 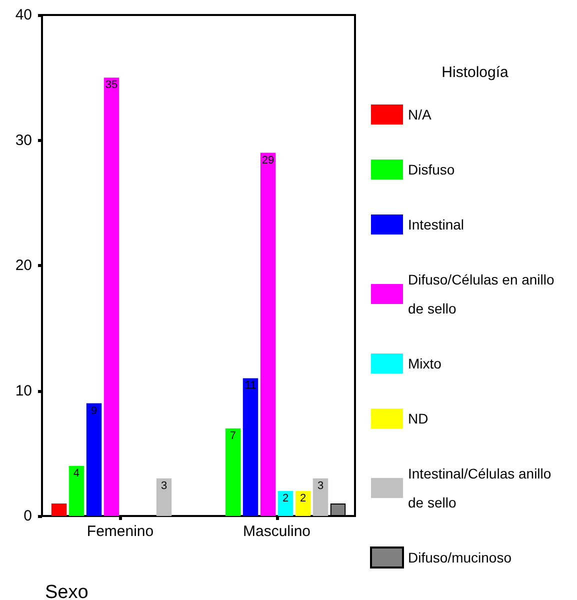 I want to click on legend-label: ND, so click(x=418, y=418).